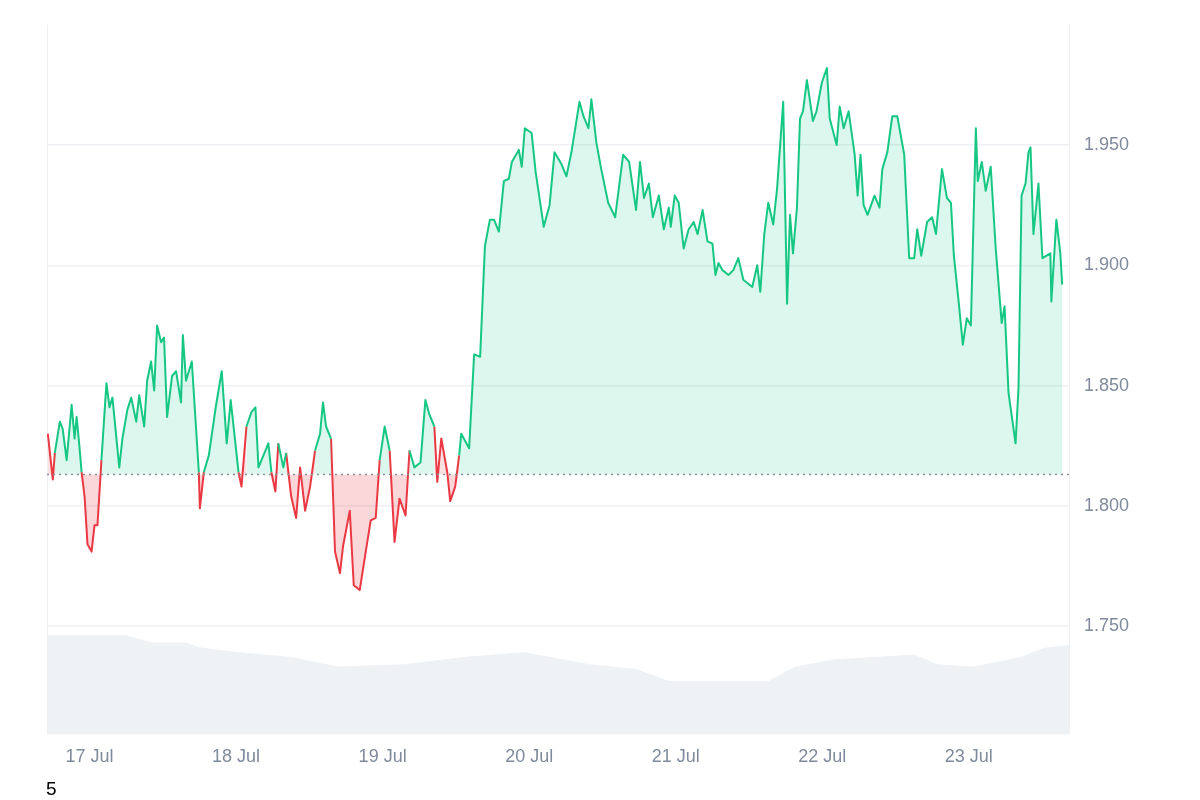 This screenshot has height=800, width=1200. Describe the element at coordinates (1107, 504) in the screenshot. I see `y-tick-label: 1.800` at that location.